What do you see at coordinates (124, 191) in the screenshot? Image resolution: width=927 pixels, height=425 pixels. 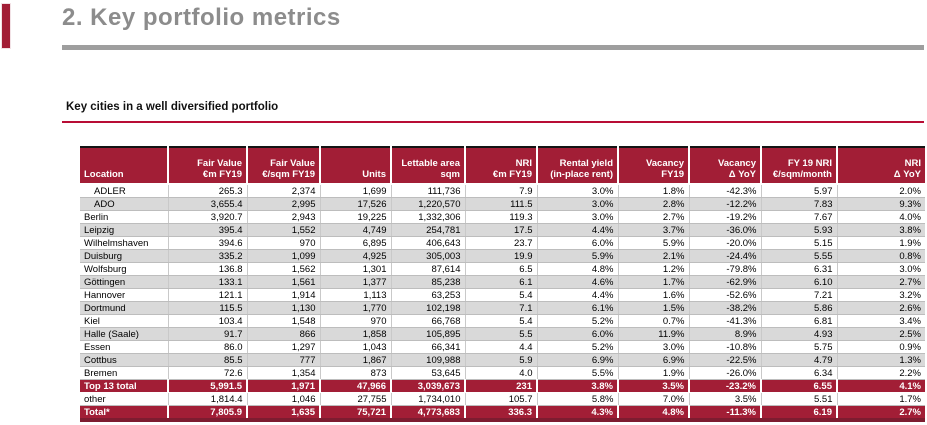 I see `cell-location: ADLER` at bounding box center [124, 191].